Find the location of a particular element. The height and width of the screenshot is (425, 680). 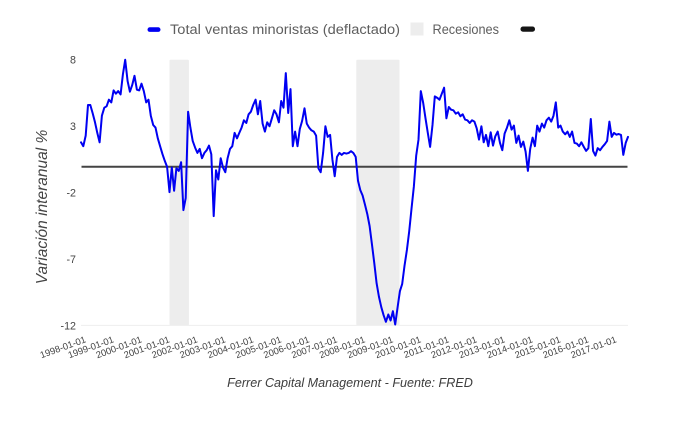

svg-text: 3 is located at coordinates (73, 127).